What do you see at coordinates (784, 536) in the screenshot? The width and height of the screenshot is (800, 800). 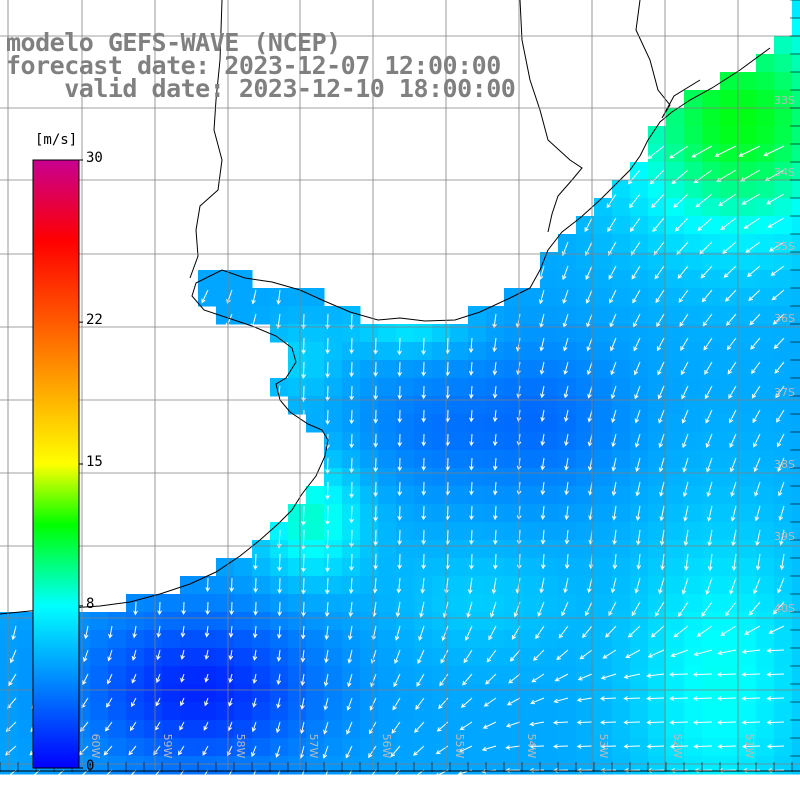 I see `lat-label: 39S` at bounding box center [784, 536].